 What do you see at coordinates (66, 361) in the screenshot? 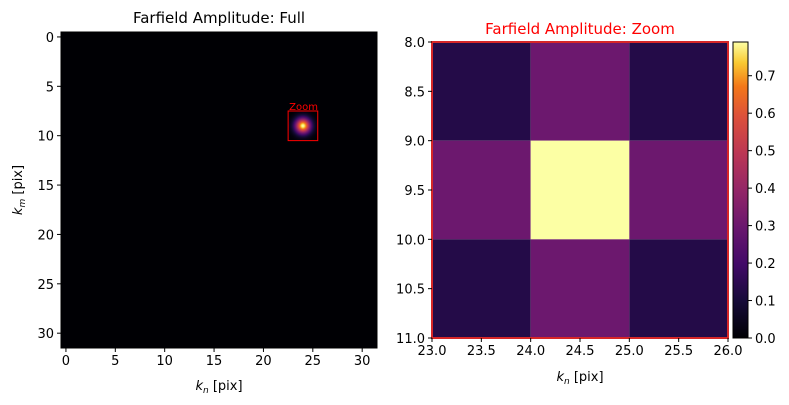
I see `x-tick-label: 0` at bounding box center [66, 361].